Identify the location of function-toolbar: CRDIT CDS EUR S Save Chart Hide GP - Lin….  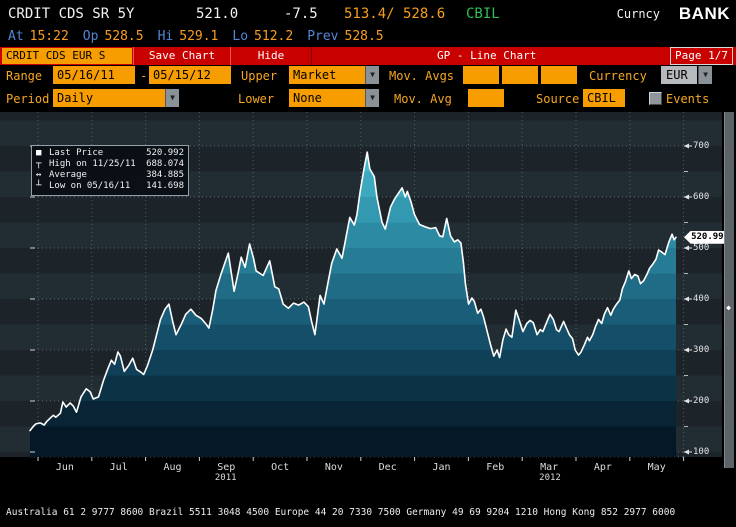
(368, 56).